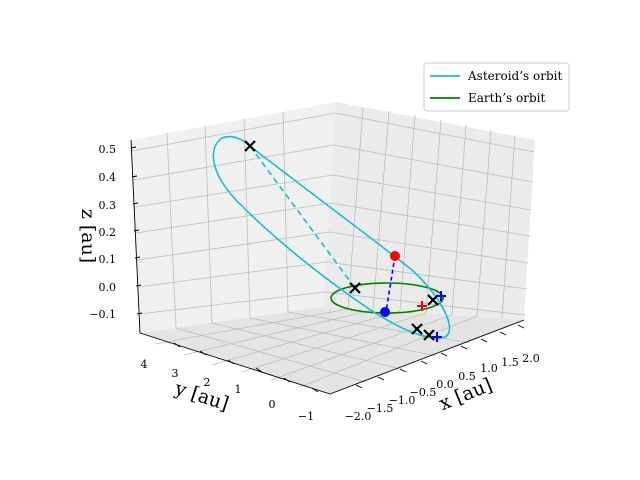 Image resolution: width=640 pixels, height=480 pixels. What do you see at coordinates (108, 232) in the screenshot?
I see `z-tick-label: 0.2` at bounding box center [108, 232].